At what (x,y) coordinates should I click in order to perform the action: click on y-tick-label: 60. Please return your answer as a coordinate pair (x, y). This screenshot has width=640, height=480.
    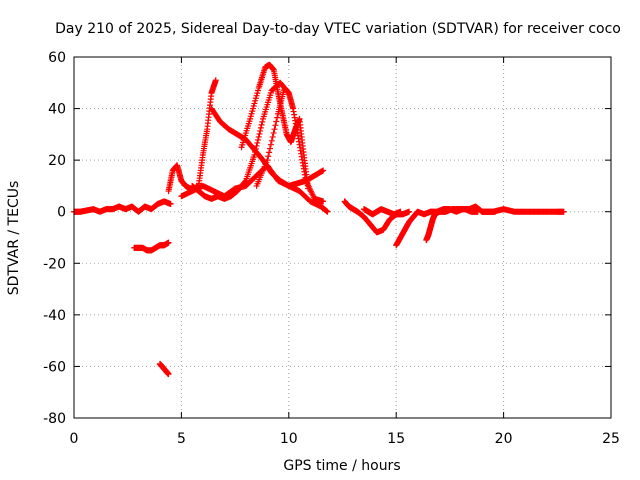
    Looking at the image, I should click on (57, 58).